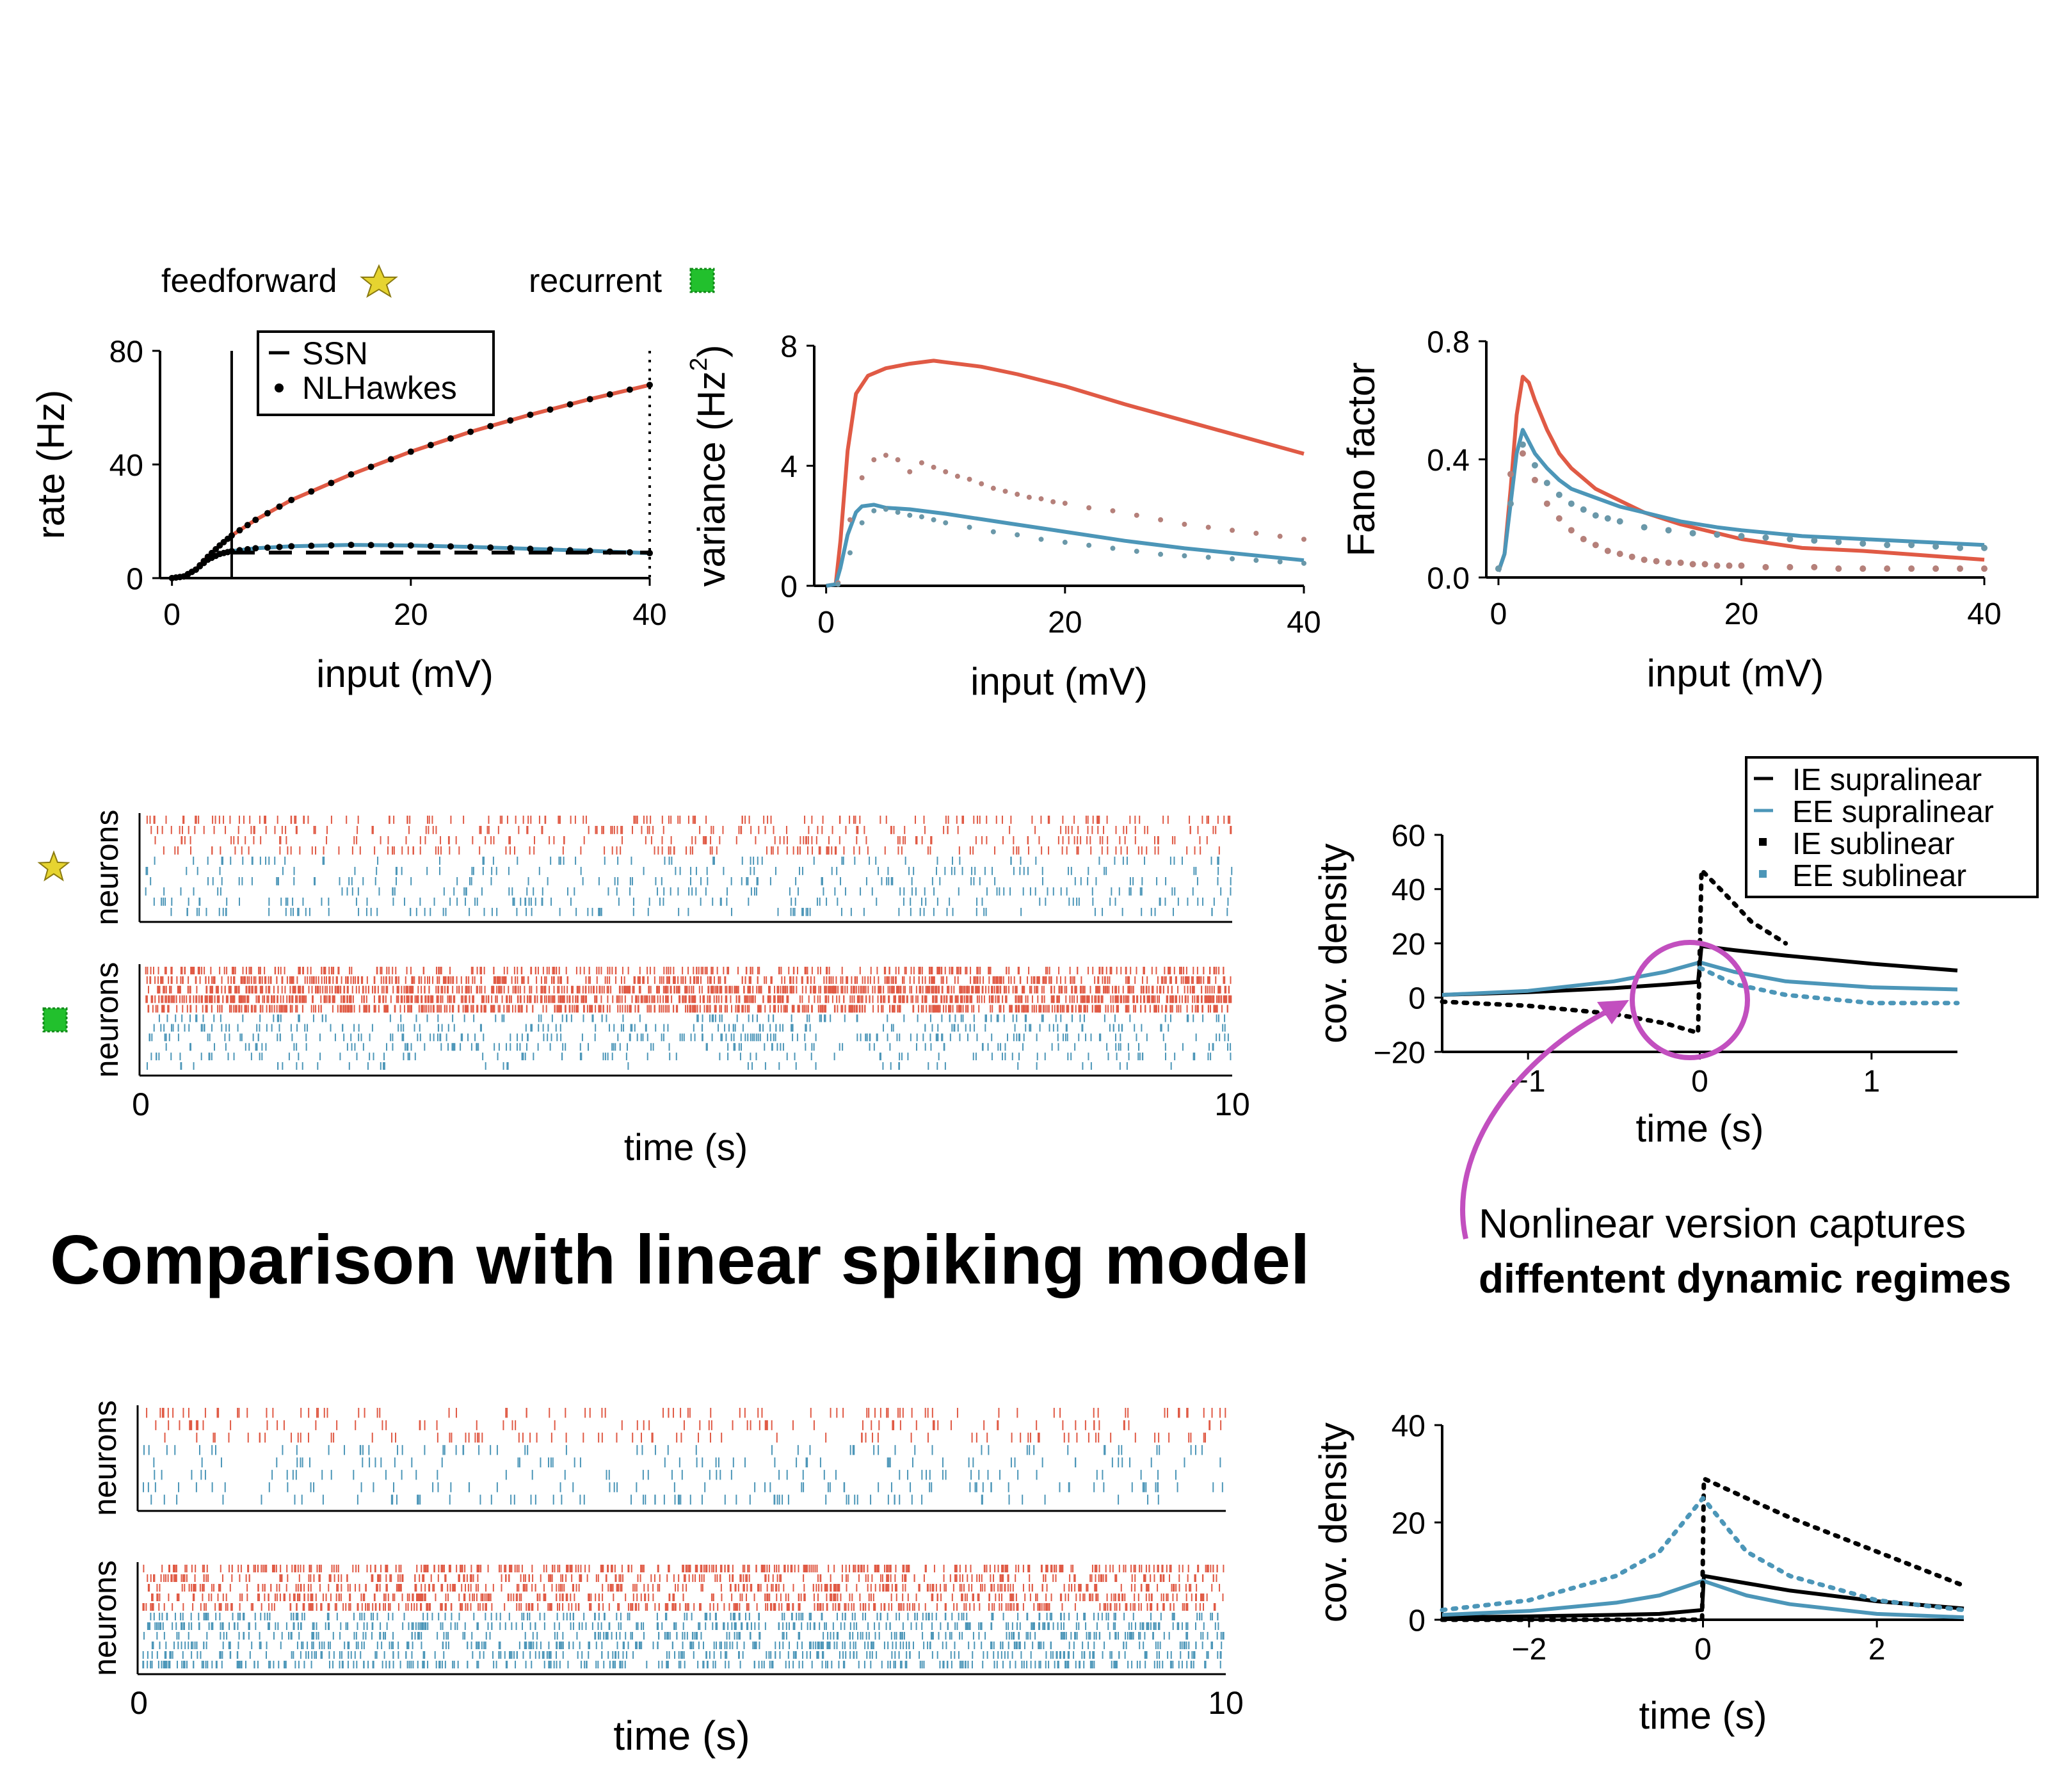 This screenshot has width=2072, height=1767. Describe the element at coordinates (1409, 836) in the screenshot. I see `y-tick-label: 60` at that location.